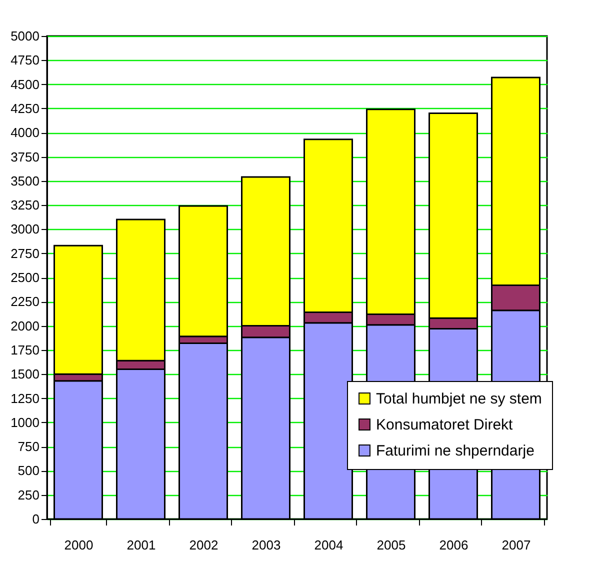 The height and width of the screenshot is (566, 616). I want to click on y-tick-label: 3250, so click(25, 205).